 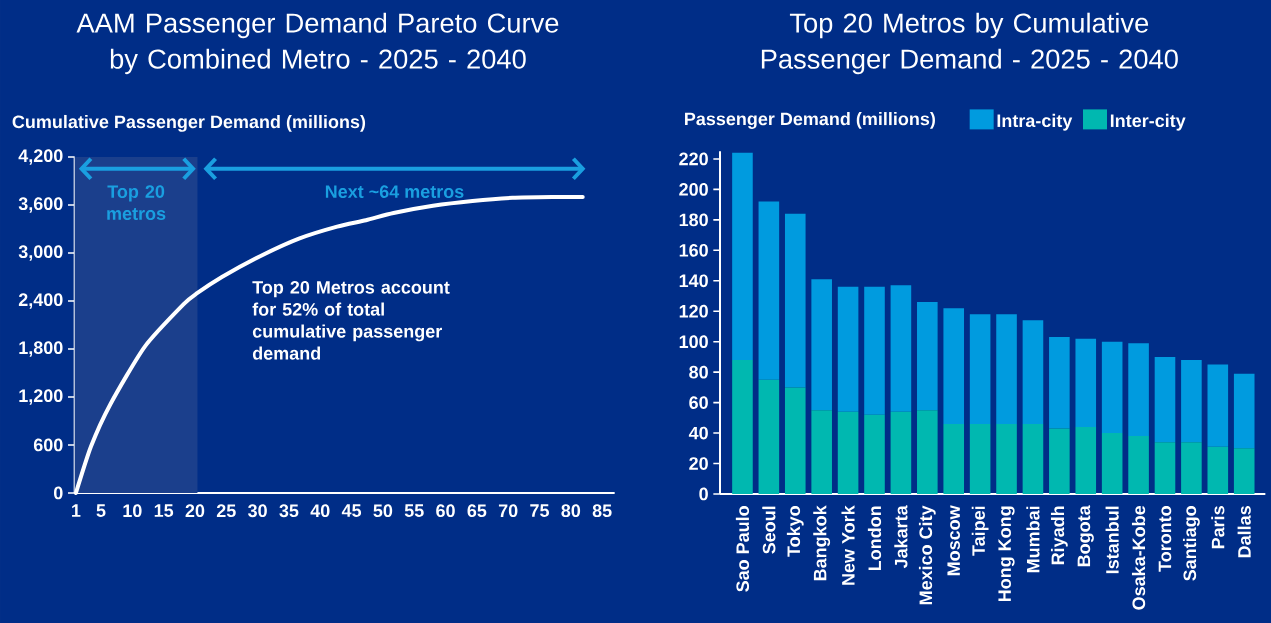 I want to click on x-tick-label: Moscow, so click(x=953, y=540).